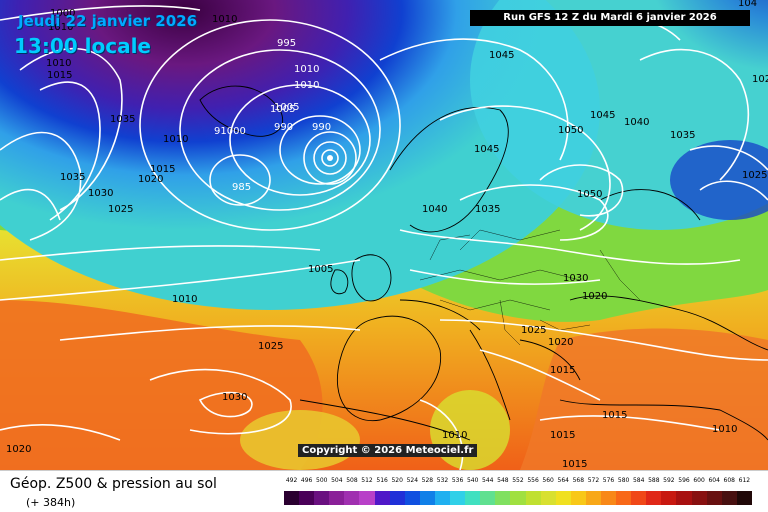  What do you see at coordinates (719, 180) in the screenshot?
I see `russian-low` at bounding box center [719, 180].